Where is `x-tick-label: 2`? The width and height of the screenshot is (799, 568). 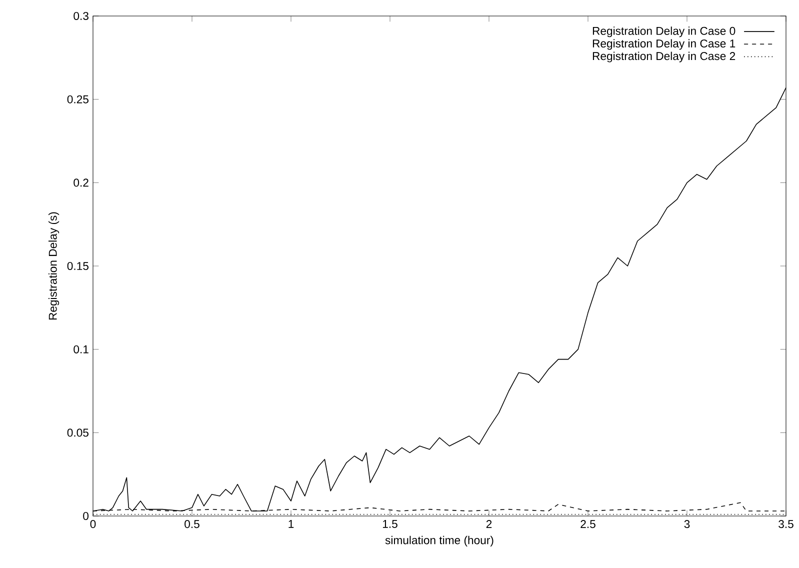 x-tick-label: 2 is located at coordinates (489, 524).